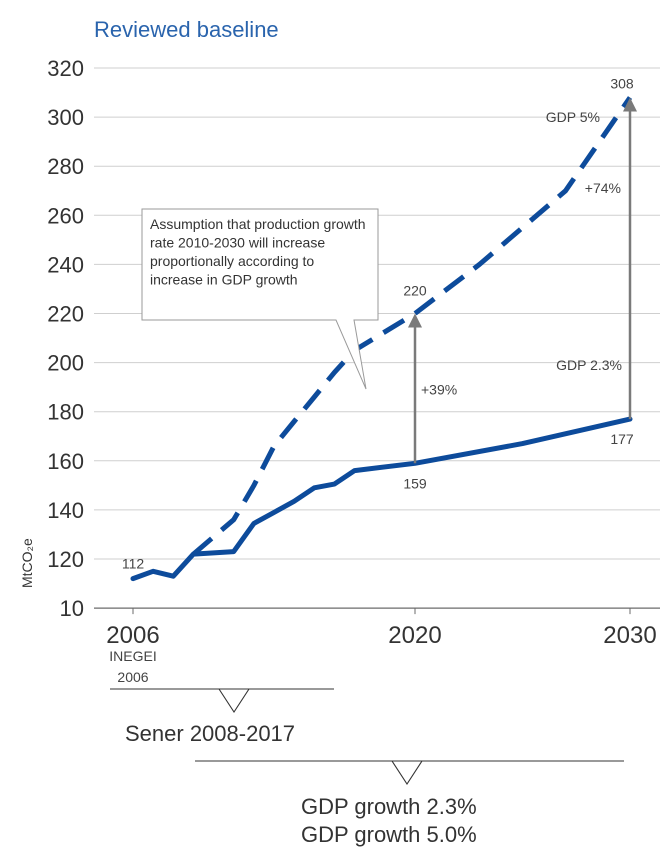 This screenshot has width=670, height=855. What do you see at coordinates (186, 29) in the screenshot?
I see `chart-title: Reviewed baseline` at bounding box center [186, 29].